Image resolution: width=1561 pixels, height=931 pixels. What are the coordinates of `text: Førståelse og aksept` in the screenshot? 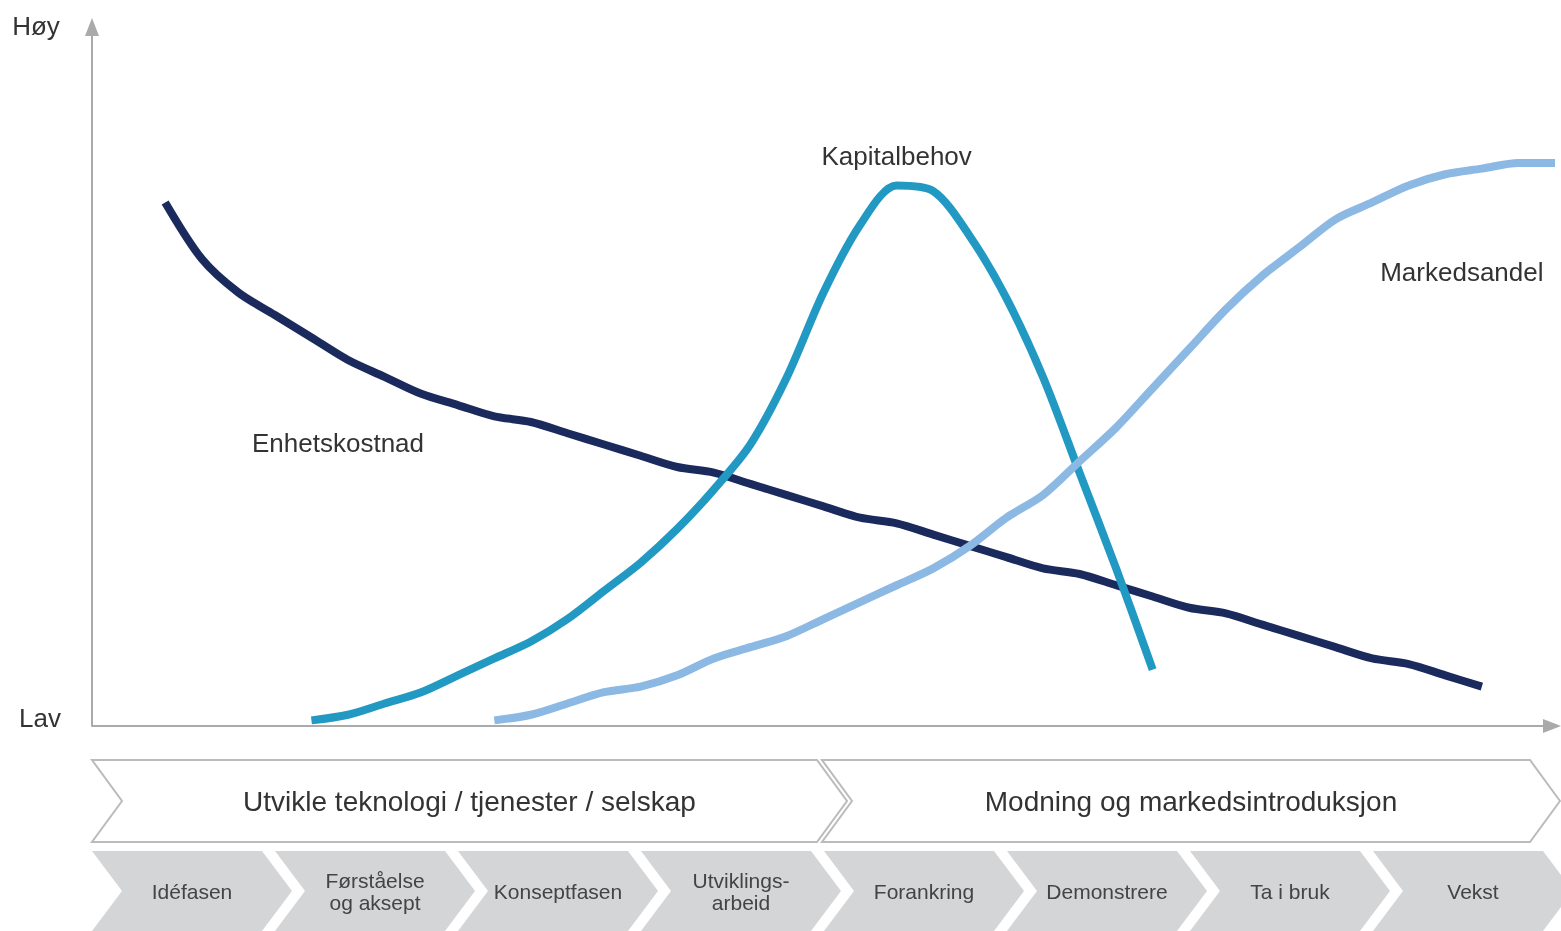 It's located at (375, 891).